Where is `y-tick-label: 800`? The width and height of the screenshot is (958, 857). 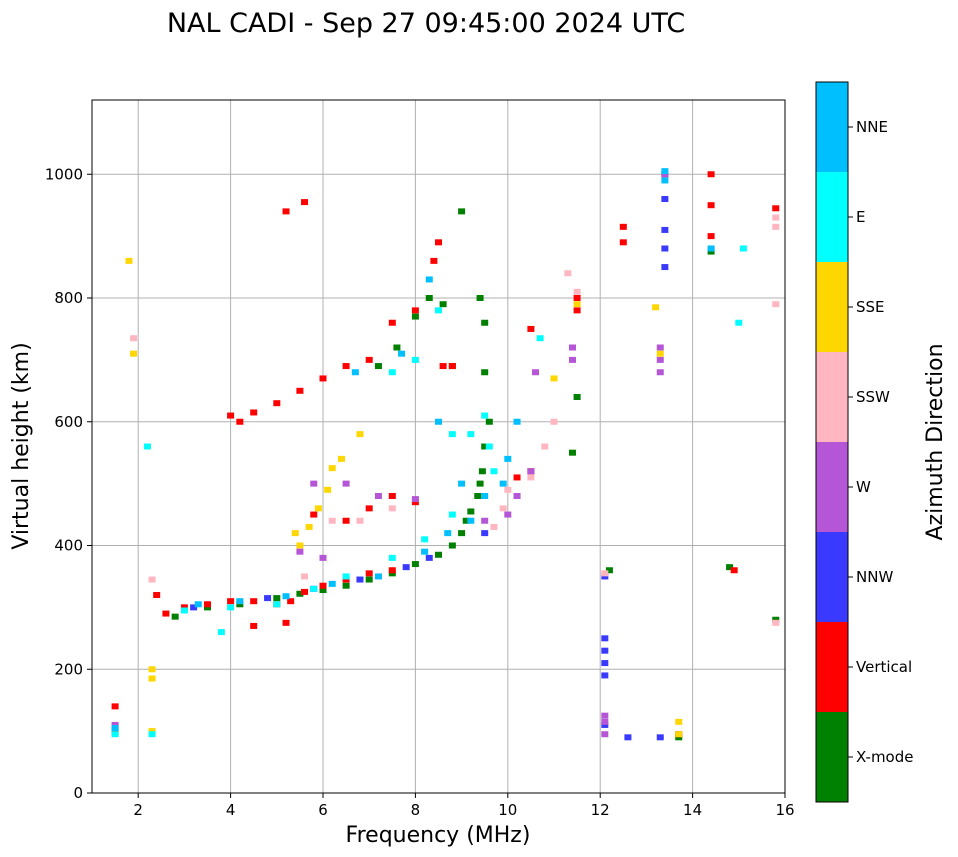 y-tick-label: 800 is located at coordinates (68, 298).